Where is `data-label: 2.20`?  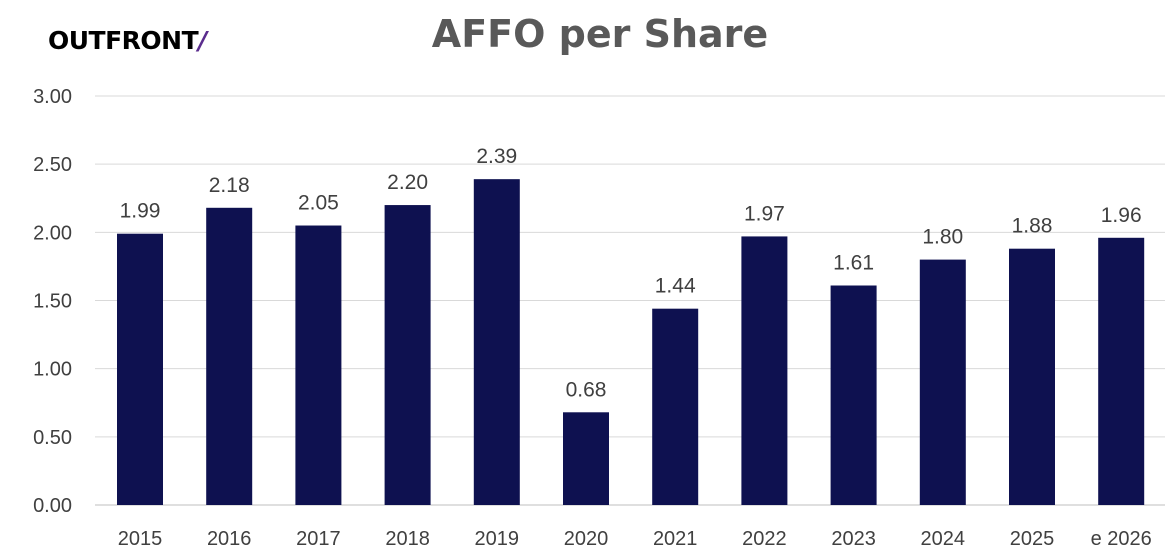 data-label: 2.20 is located at coordinates (407, 182).